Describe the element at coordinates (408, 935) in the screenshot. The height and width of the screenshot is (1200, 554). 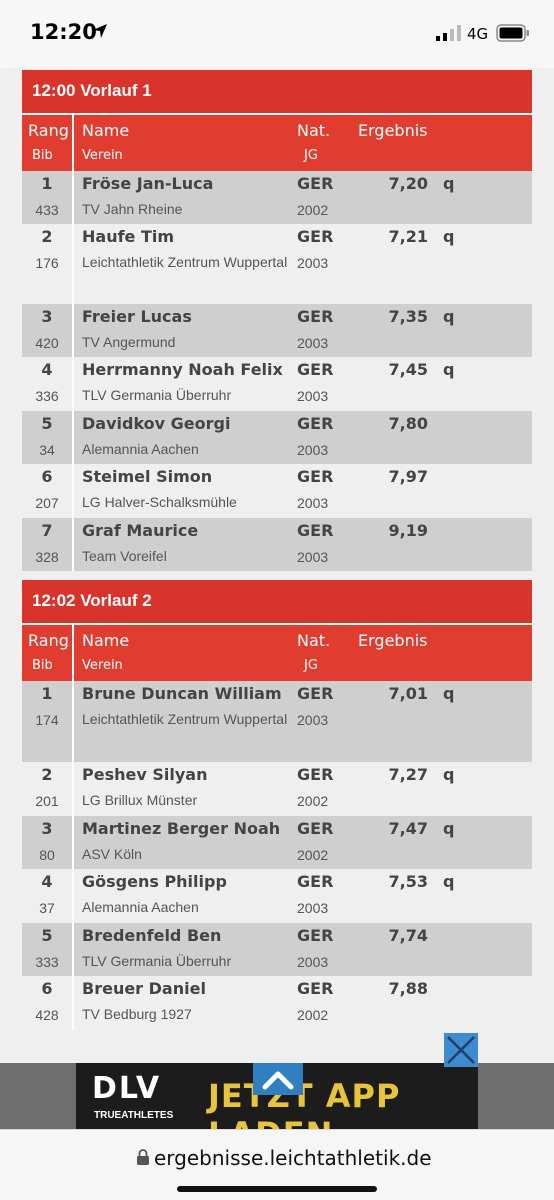
I see `row-result: 7,74` at that location.